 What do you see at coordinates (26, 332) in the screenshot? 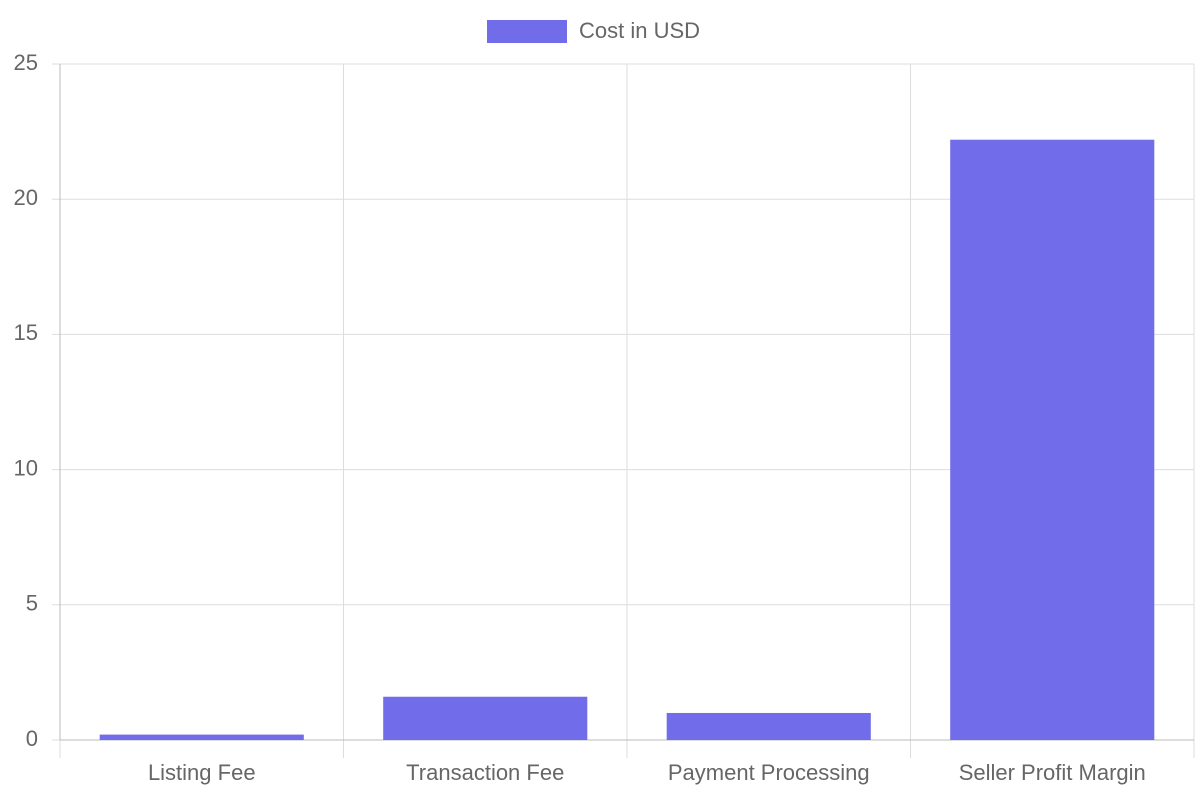
I see `y-tick-label: 15` at bounding box center [26, 332].